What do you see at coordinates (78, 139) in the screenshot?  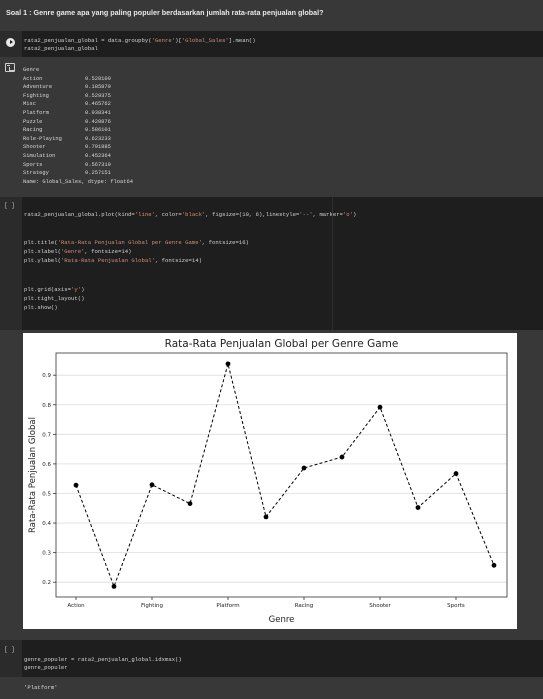 I see `series-row: Role-Playing 0.623233` at bounding box center [78, 139].